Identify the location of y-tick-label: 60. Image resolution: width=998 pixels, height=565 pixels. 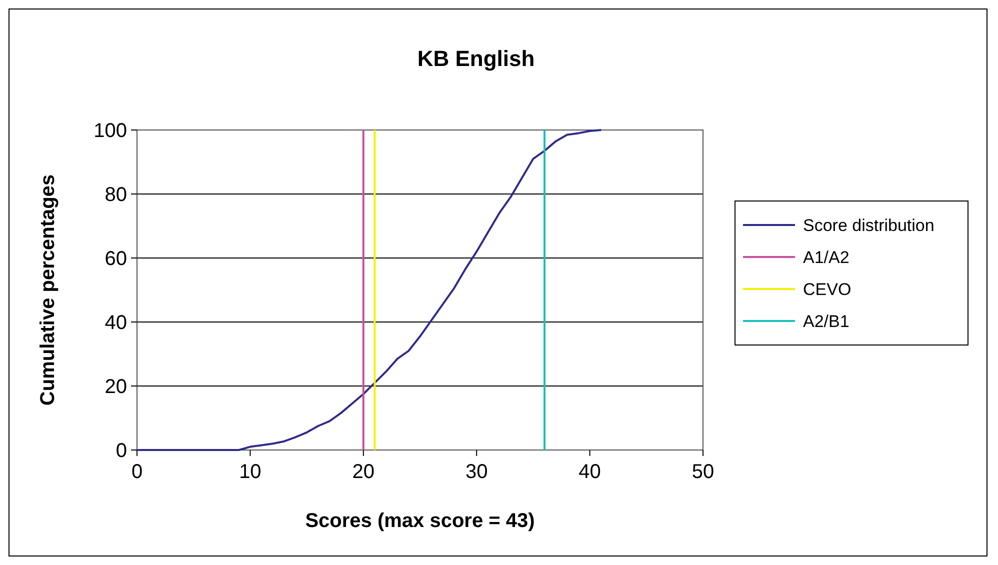
(115, 259).